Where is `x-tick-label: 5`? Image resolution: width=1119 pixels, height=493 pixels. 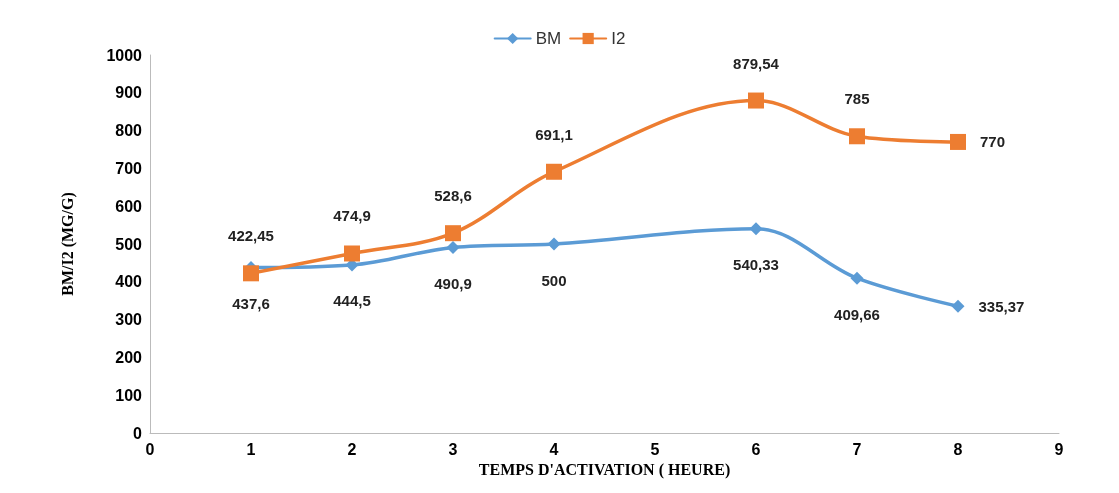 x-tick-label: 5 is located at coordinates (655, 449).